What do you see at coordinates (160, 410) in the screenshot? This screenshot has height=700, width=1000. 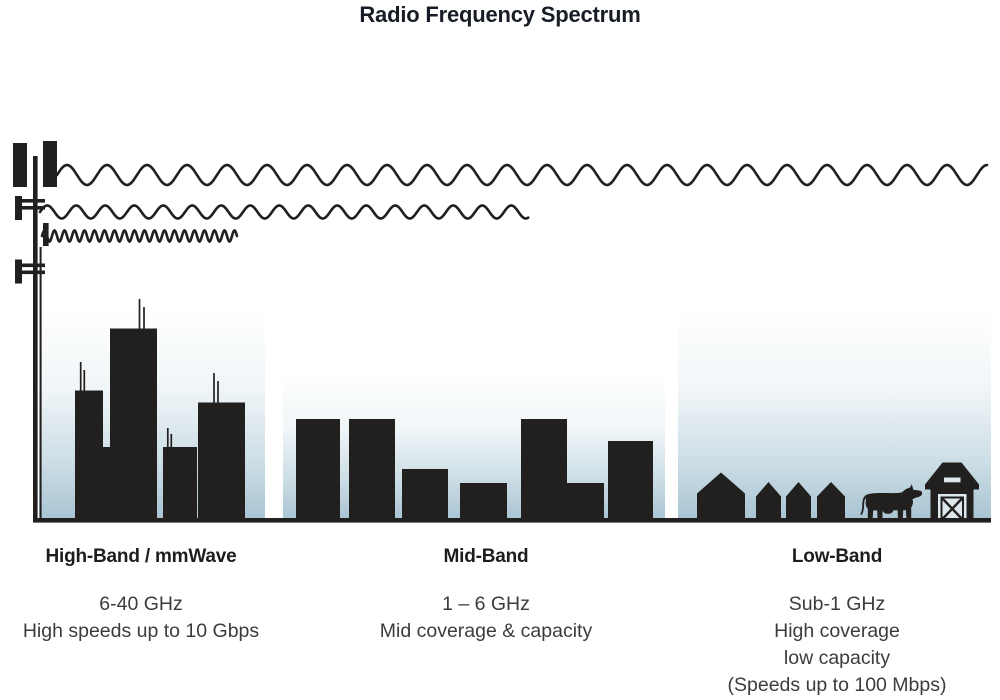 I see `highband-city` at bounding box center [160, 410].